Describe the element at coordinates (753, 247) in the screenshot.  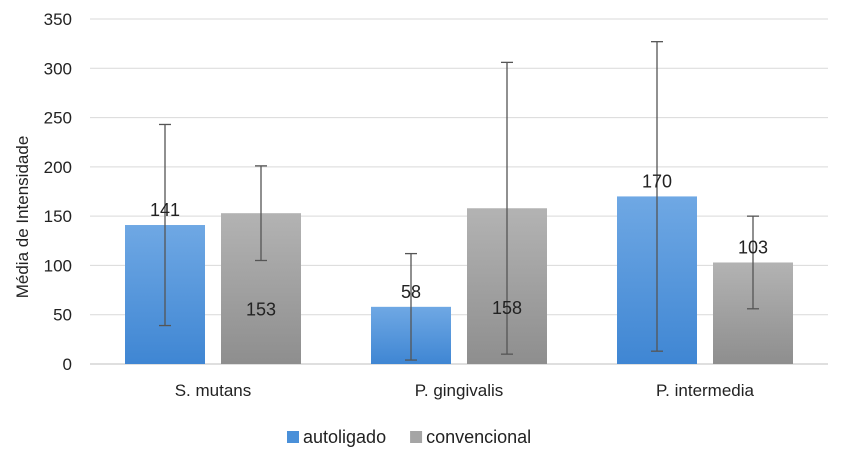
I see `data-label: 103` at that location.